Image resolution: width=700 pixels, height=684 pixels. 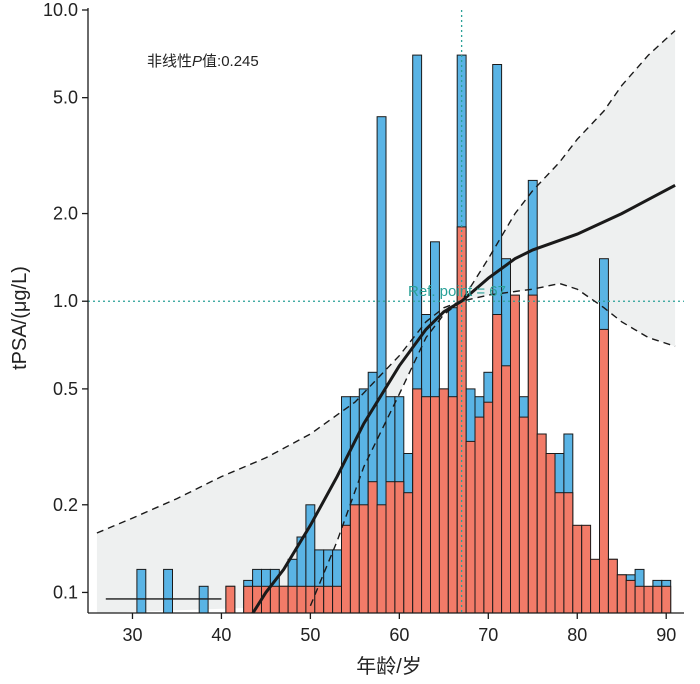 I want to click on x-tick-label: 60, so click(x=399, y=635).